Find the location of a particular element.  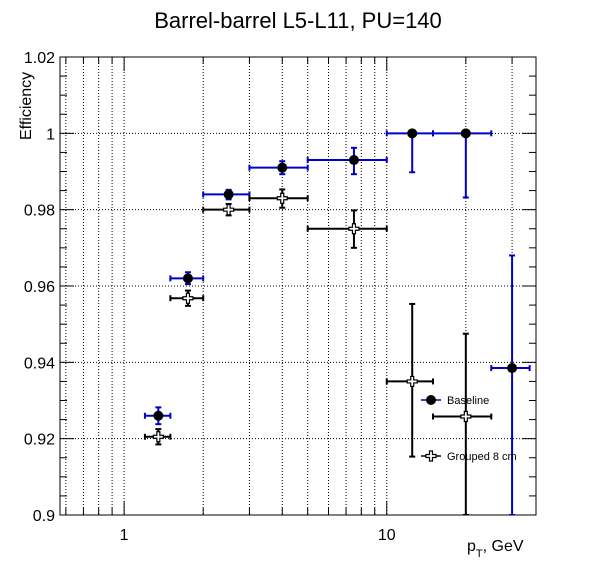

x-axis-label-main: p is located at coordinates (471, 546).